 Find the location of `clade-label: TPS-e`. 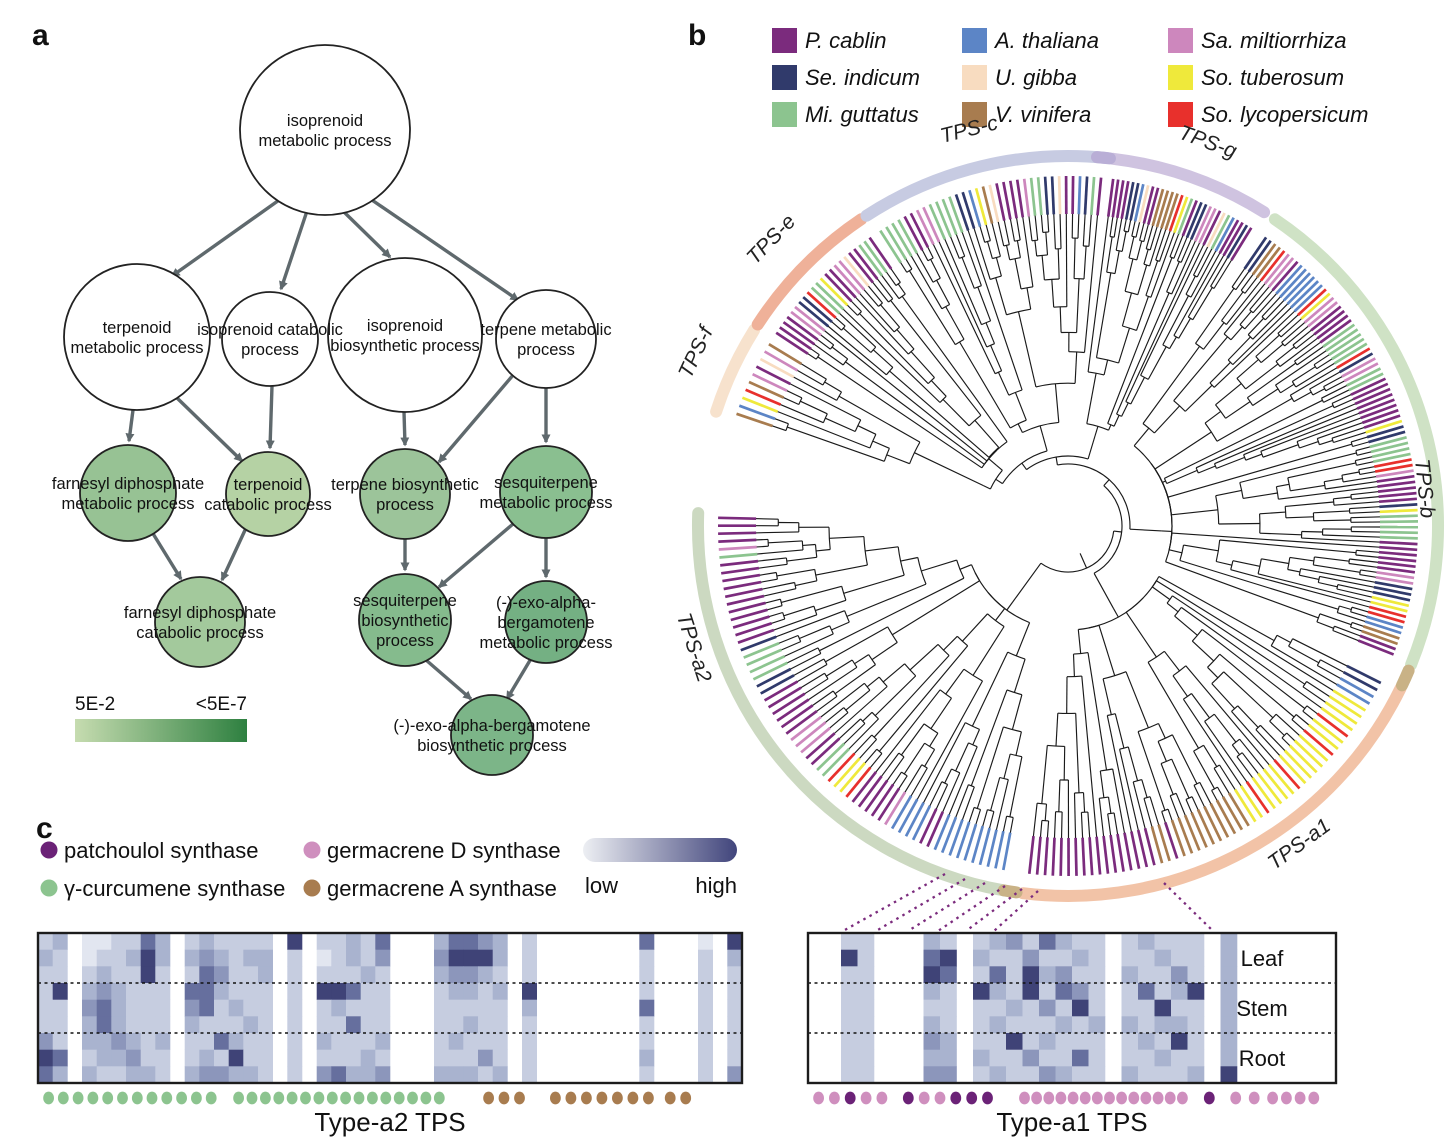

clade-label: TPS-e is located at coordinates (771, 239).